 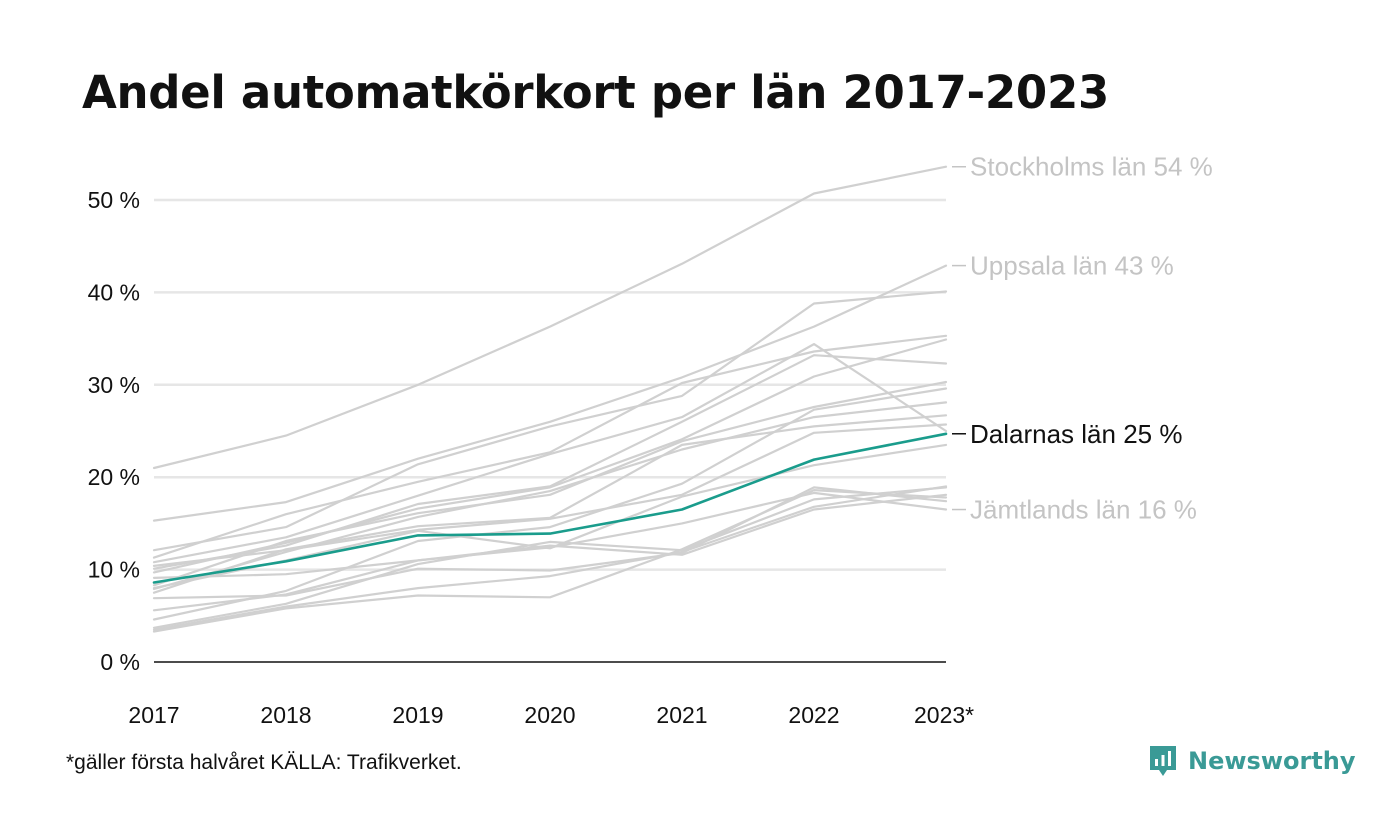 I want to click on y-tick-label: 0 %, so click(x=120, y=662).